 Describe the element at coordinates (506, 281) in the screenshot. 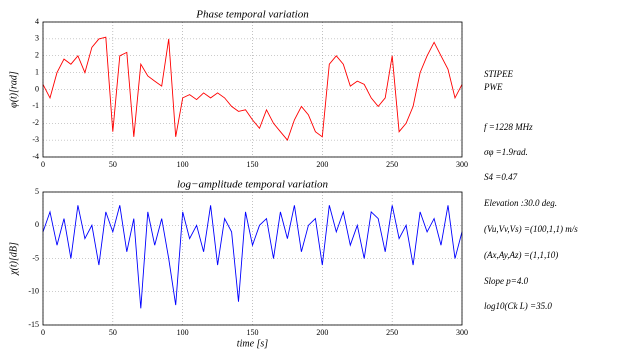

I see `side-note: Slope p=4.0` at that location.